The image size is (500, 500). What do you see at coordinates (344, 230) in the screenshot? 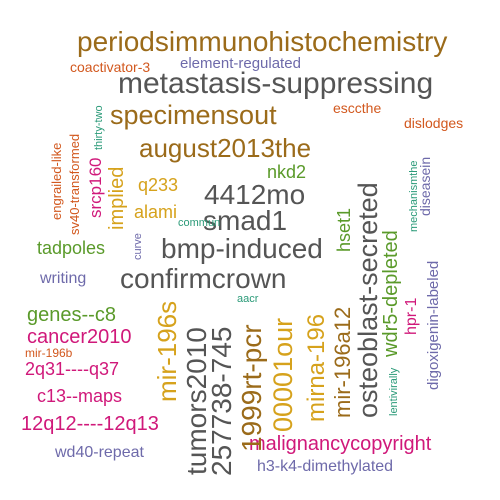
I see `word-hset1: hset1` at bounding box center [344, 230].